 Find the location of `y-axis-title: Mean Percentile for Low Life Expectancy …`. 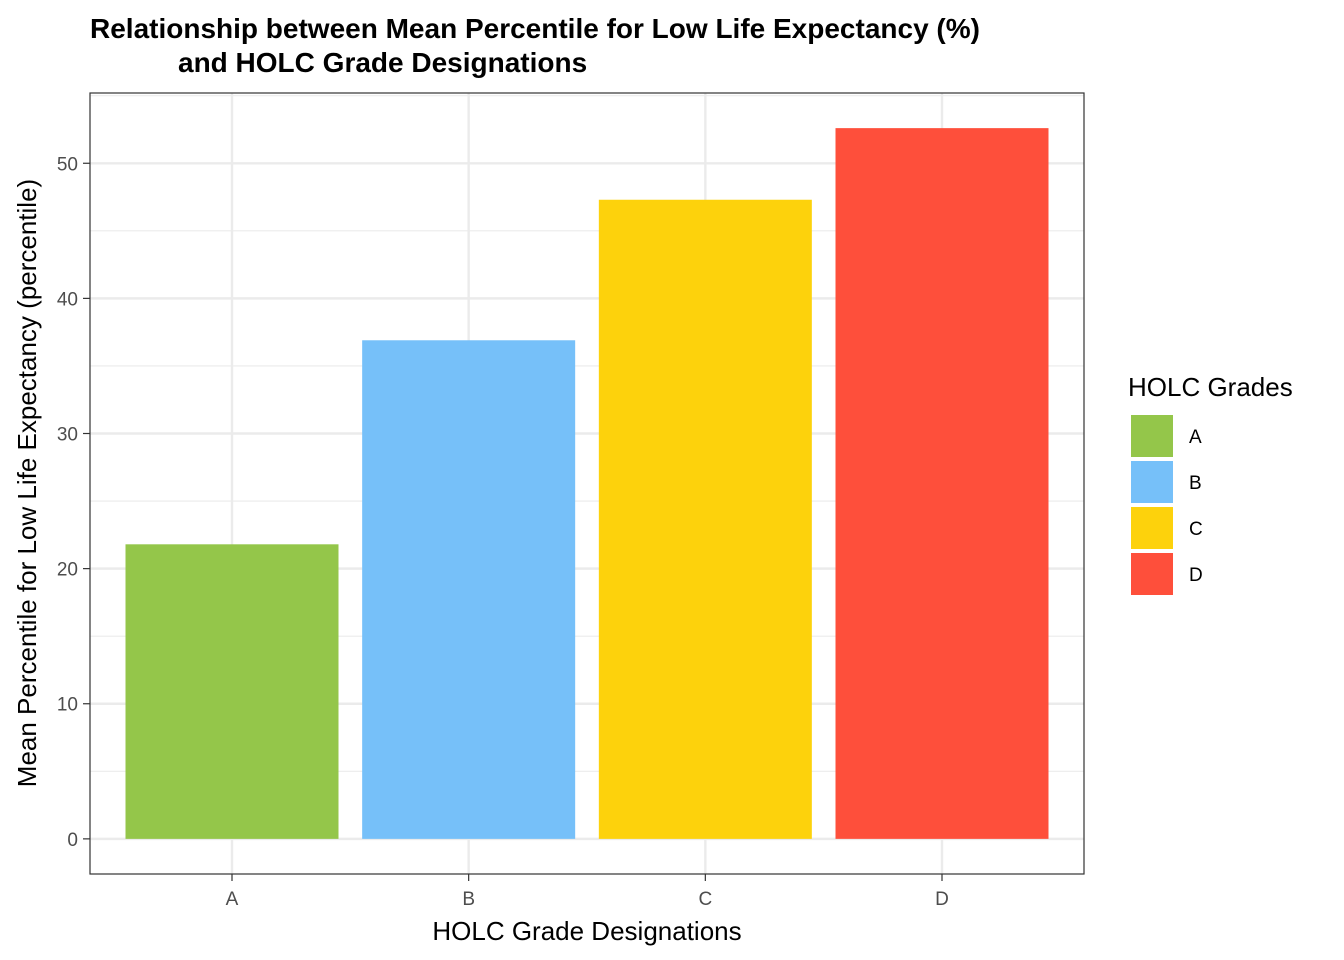

y-axis-title: Mean Percentile for Low Life Expectancy … is located at coordinates (27, 483).